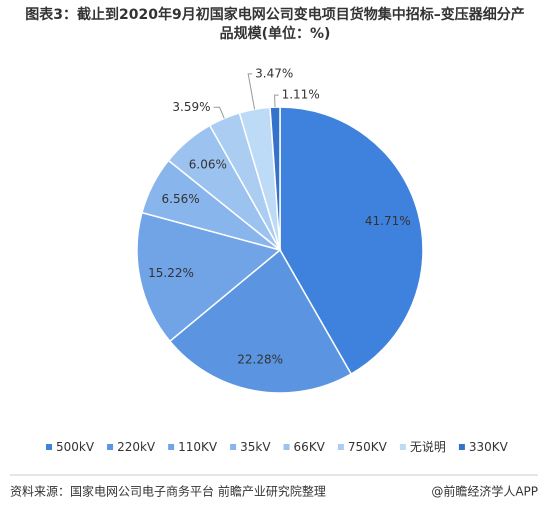  I want to click on legend-label: 500kV, so click(75, 447).